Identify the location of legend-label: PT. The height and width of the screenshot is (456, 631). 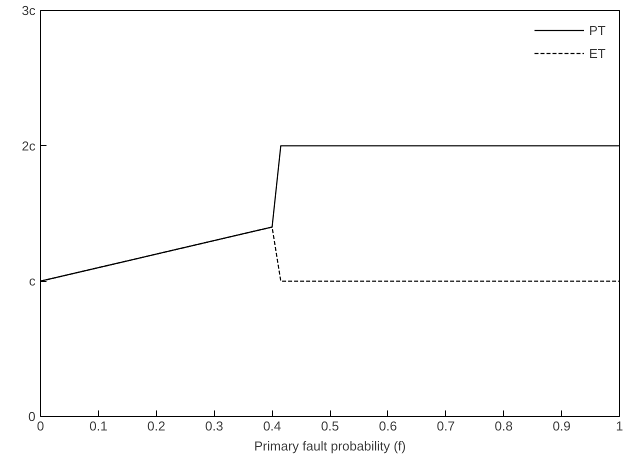
(598, 30).